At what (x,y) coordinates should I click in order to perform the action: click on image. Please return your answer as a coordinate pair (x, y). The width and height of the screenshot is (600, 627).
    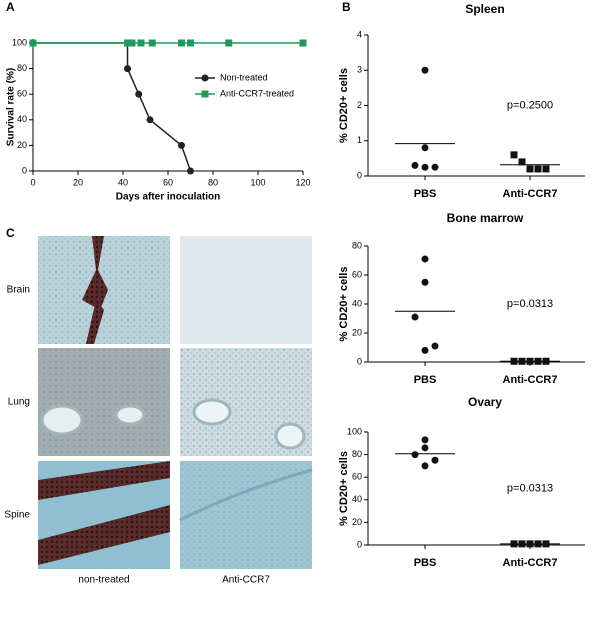
    Looking at the image, I should click on (246, 290).